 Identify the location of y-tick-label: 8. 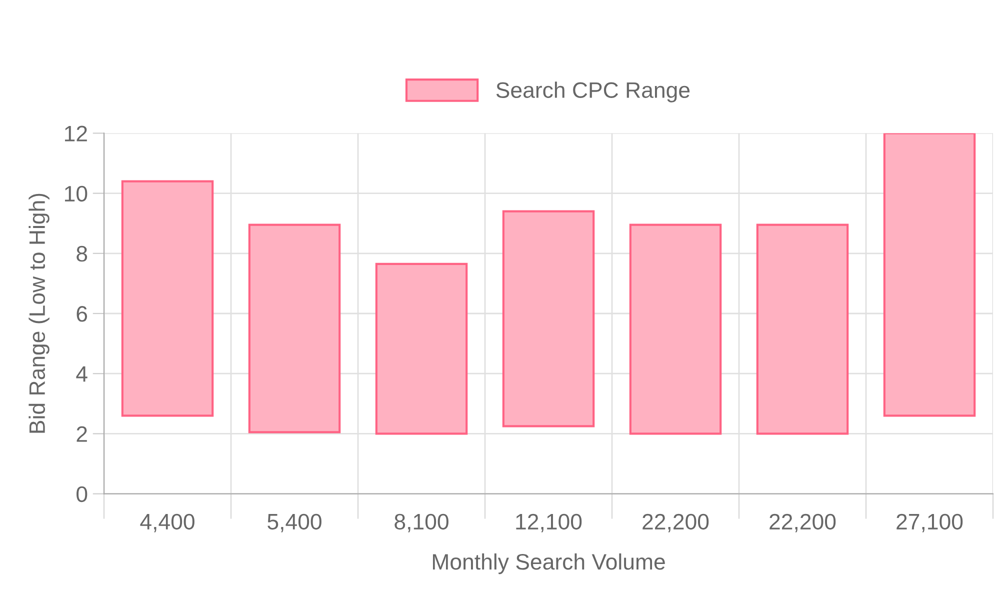
(82, 254).